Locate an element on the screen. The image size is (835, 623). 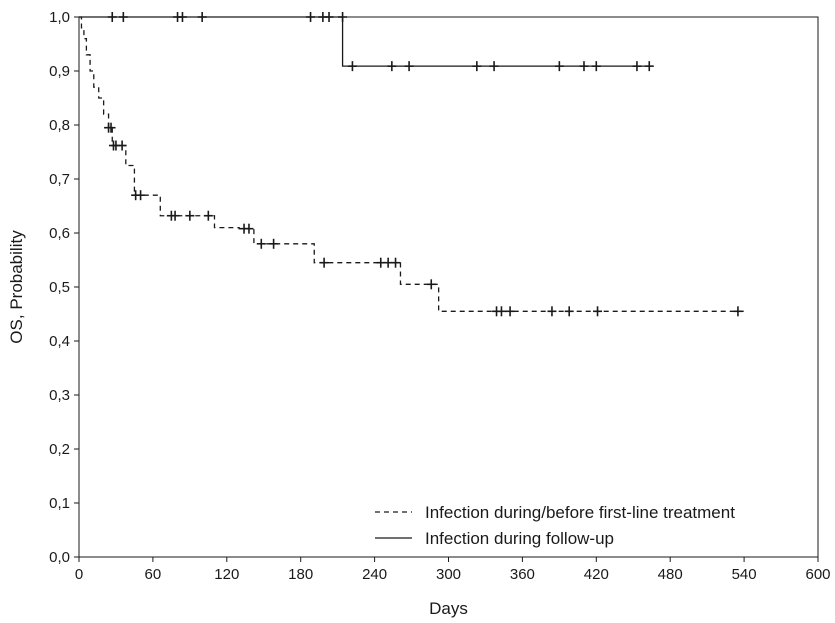
y-tick-label: 0,2 is located at coordinates (59, 449).